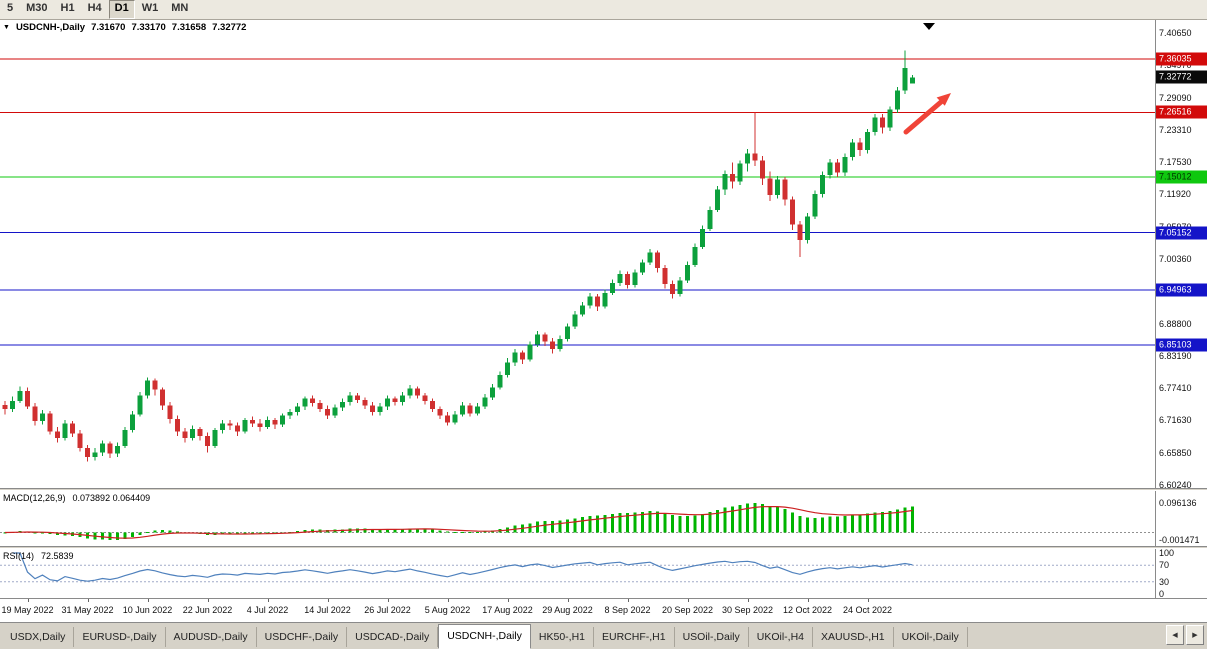 The image size is (1207, 649). What do you see at coordinates (120, 637) in the screenshot?
I see `symbol-tab-eurusd-daily: EURUSD-,Daily` at bounding box center [120, 637].